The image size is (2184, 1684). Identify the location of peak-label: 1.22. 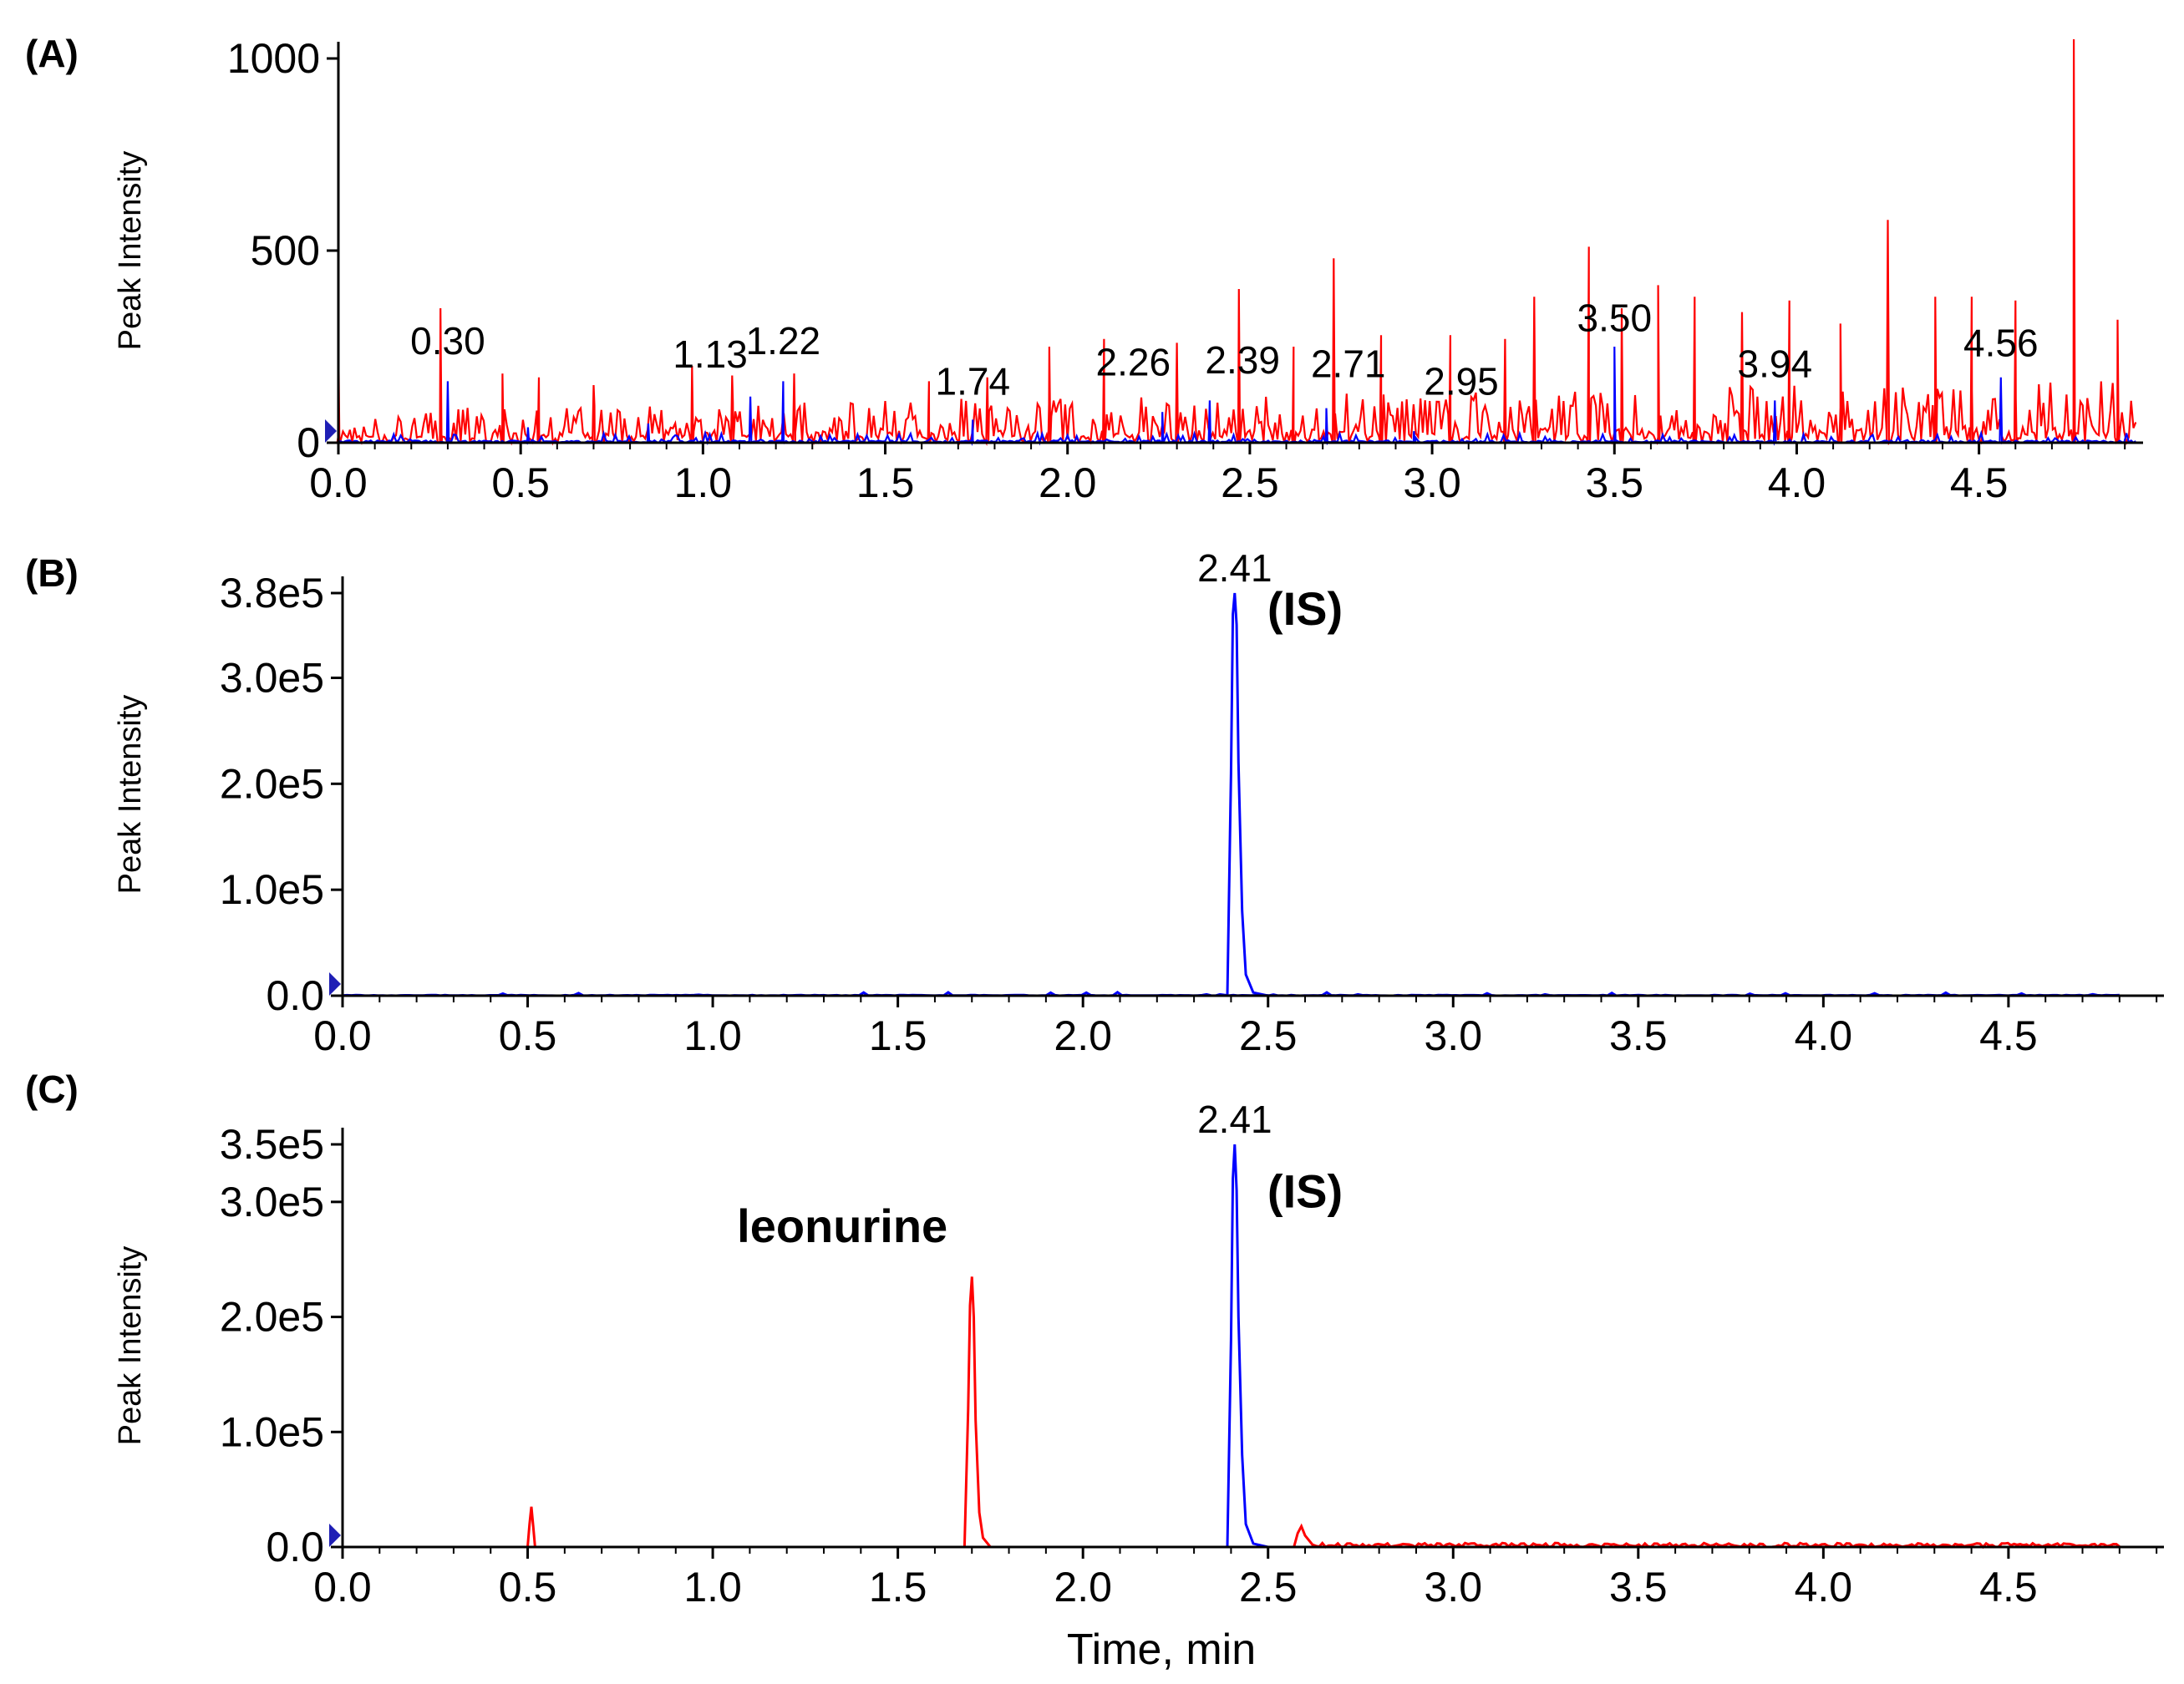
(783, 341).